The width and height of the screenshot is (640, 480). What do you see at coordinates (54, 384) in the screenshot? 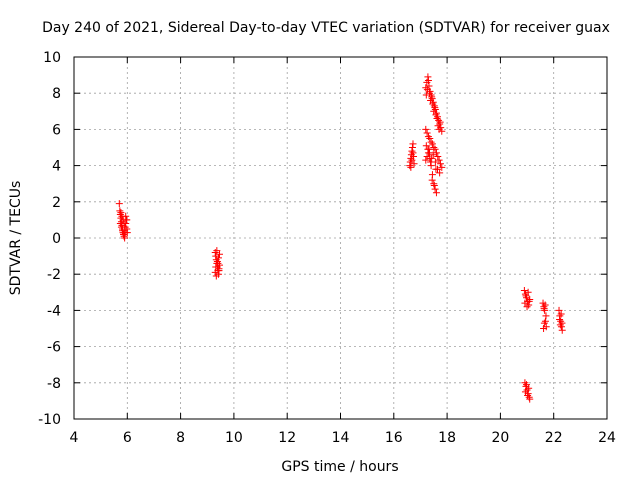
I see `y-tick-label: -8` at bounding box center [54, 384].